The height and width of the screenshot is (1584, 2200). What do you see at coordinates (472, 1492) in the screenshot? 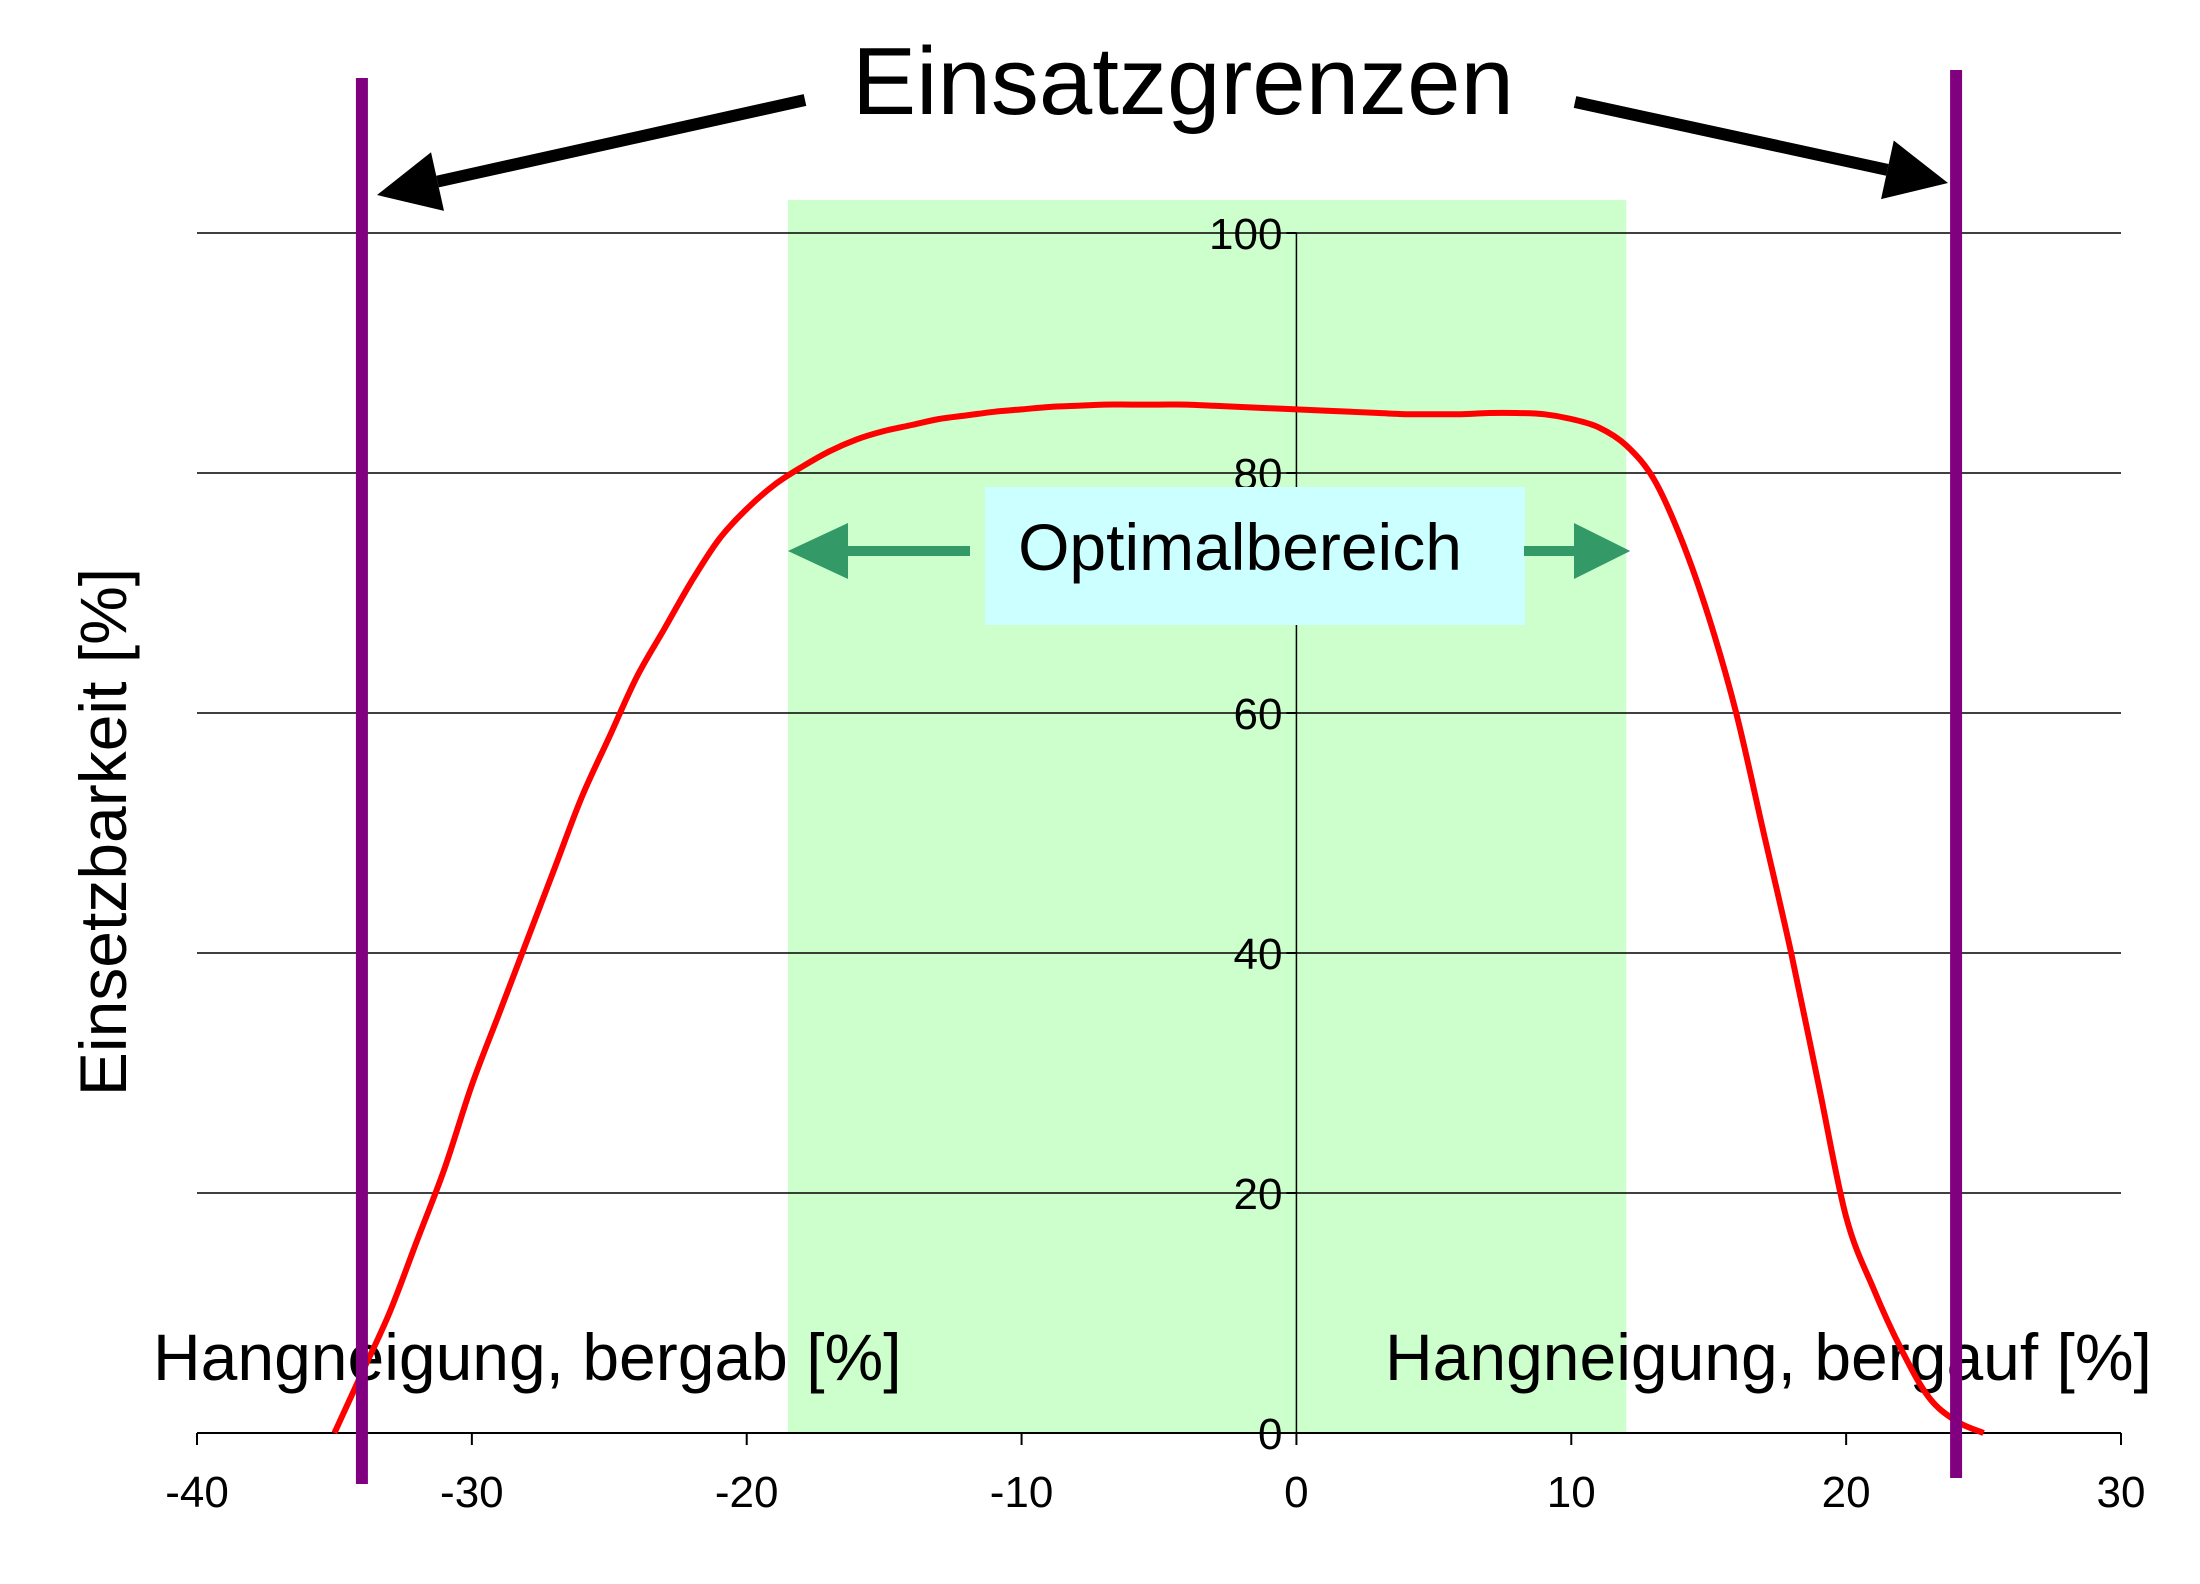
I see `x-tick-label: -30` at bounding box center [472, 1492].